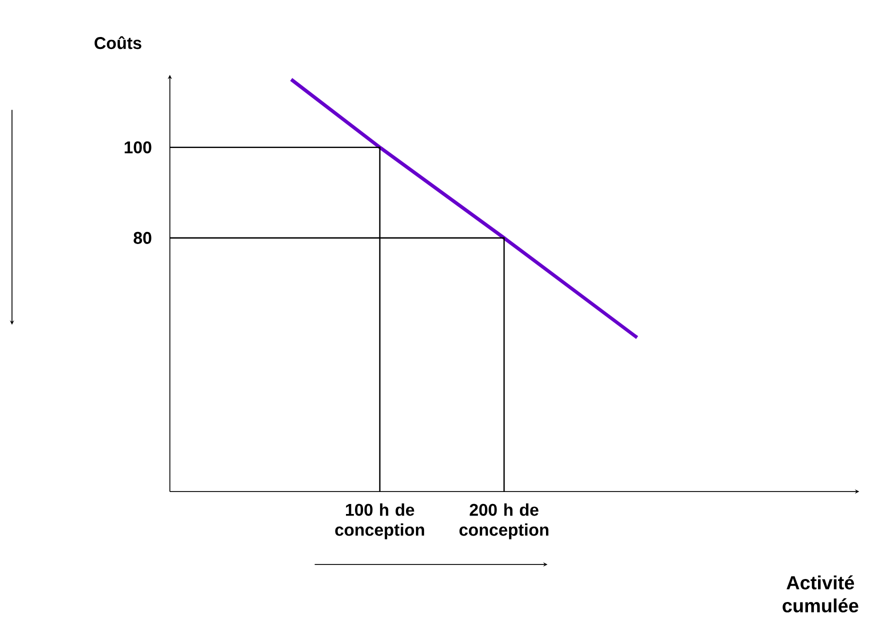 This screenshot has height=618, width=881. I want to click on y-axis-title: Coûts, so click(118, 43).